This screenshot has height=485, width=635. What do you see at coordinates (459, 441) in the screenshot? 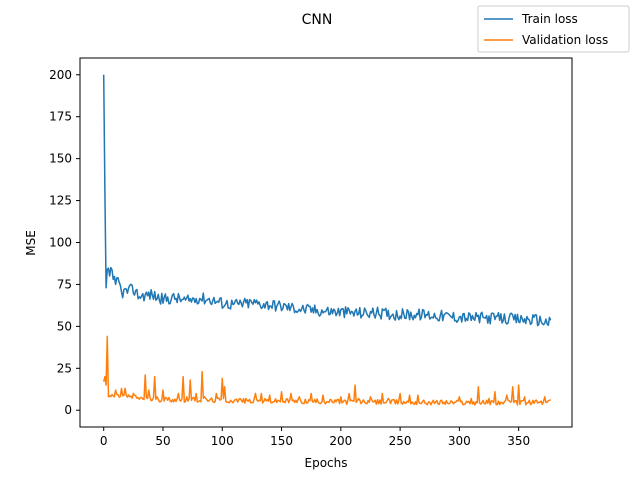
I see `x-tick-label: 300` at bounding box center [459, 441].